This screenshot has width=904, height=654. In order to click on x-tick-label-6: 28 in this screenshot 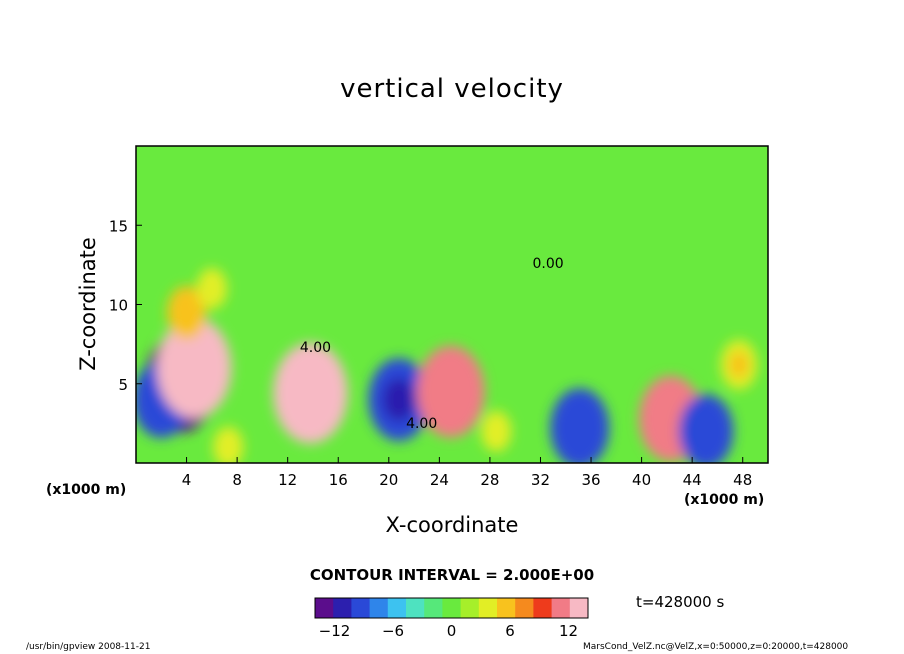, I will do `click(489, 480)`.